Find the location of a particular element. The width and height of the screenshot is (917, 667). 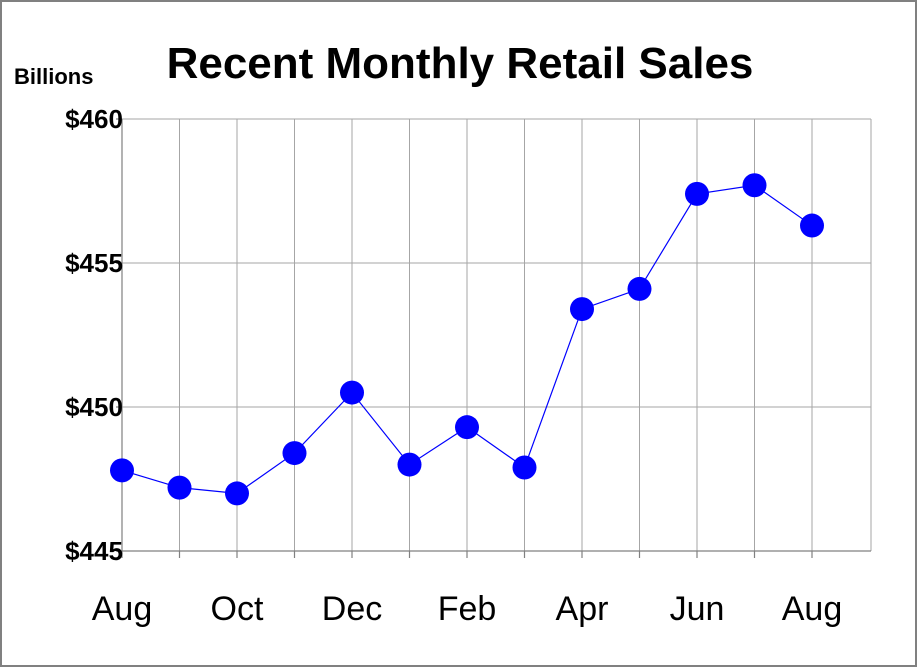

chart-title: Recent Monthly Retail Sales is located at coordinates (460, 63).